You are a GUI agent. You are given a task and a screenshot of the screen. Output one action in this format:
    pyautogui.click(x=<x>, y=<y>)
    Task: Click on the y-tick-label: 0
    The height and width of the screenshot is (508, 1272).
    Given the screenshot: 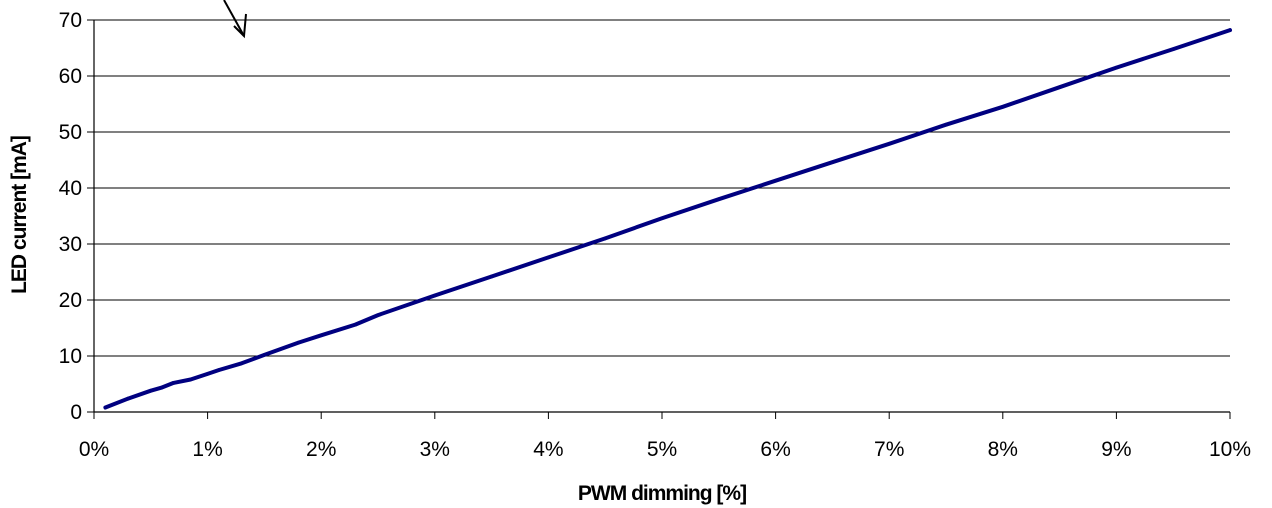 What is the action you would take?
    pyautogui.click(x=76, y=412)
    